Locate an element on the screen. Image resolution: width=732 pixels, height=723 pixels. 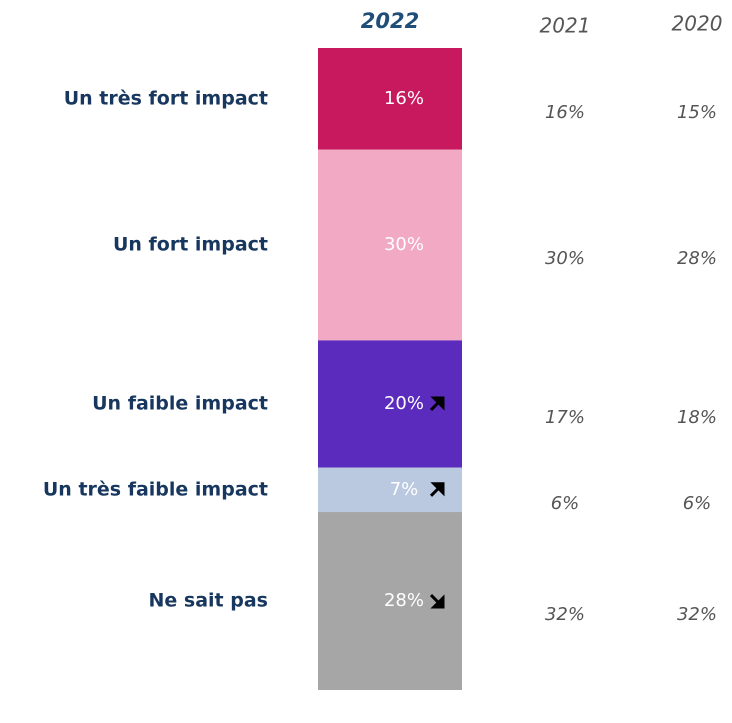
previous-year-value: 18% is located at coordinates (697, 417).